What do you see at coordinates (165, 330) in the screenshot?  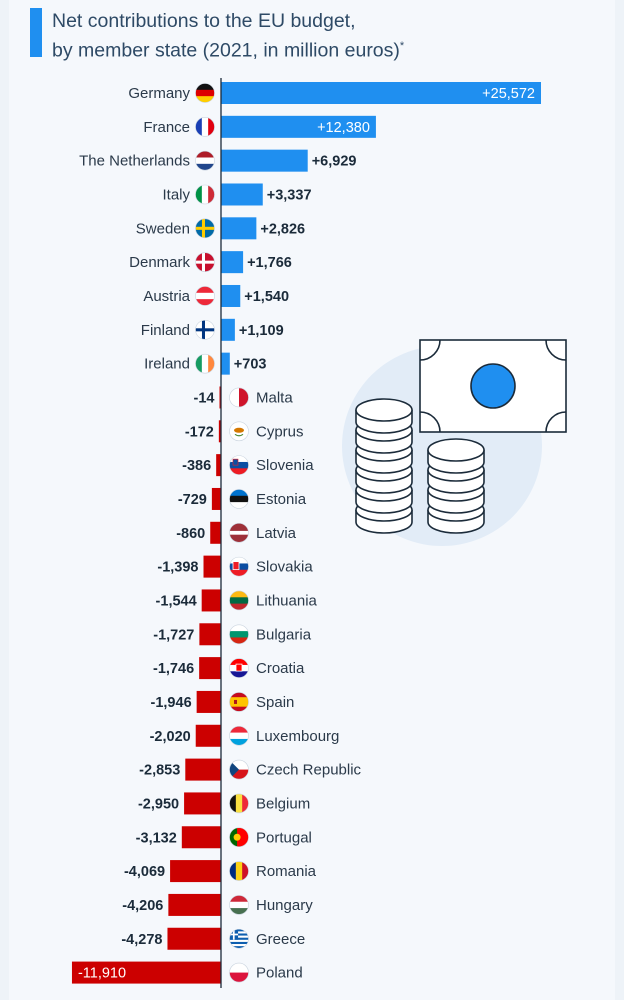 I see `country-label: Finland` at bounding box center [165, 330].